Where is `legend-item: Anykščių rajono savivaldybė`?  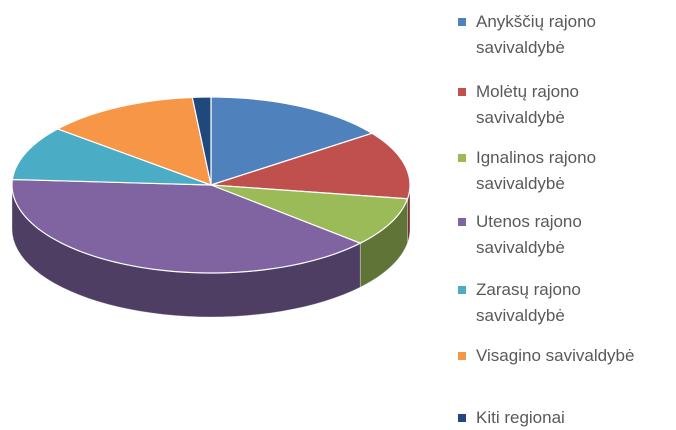
legend-item: Anykščių rajono savivaldybė is located at coordinates (565, 35).